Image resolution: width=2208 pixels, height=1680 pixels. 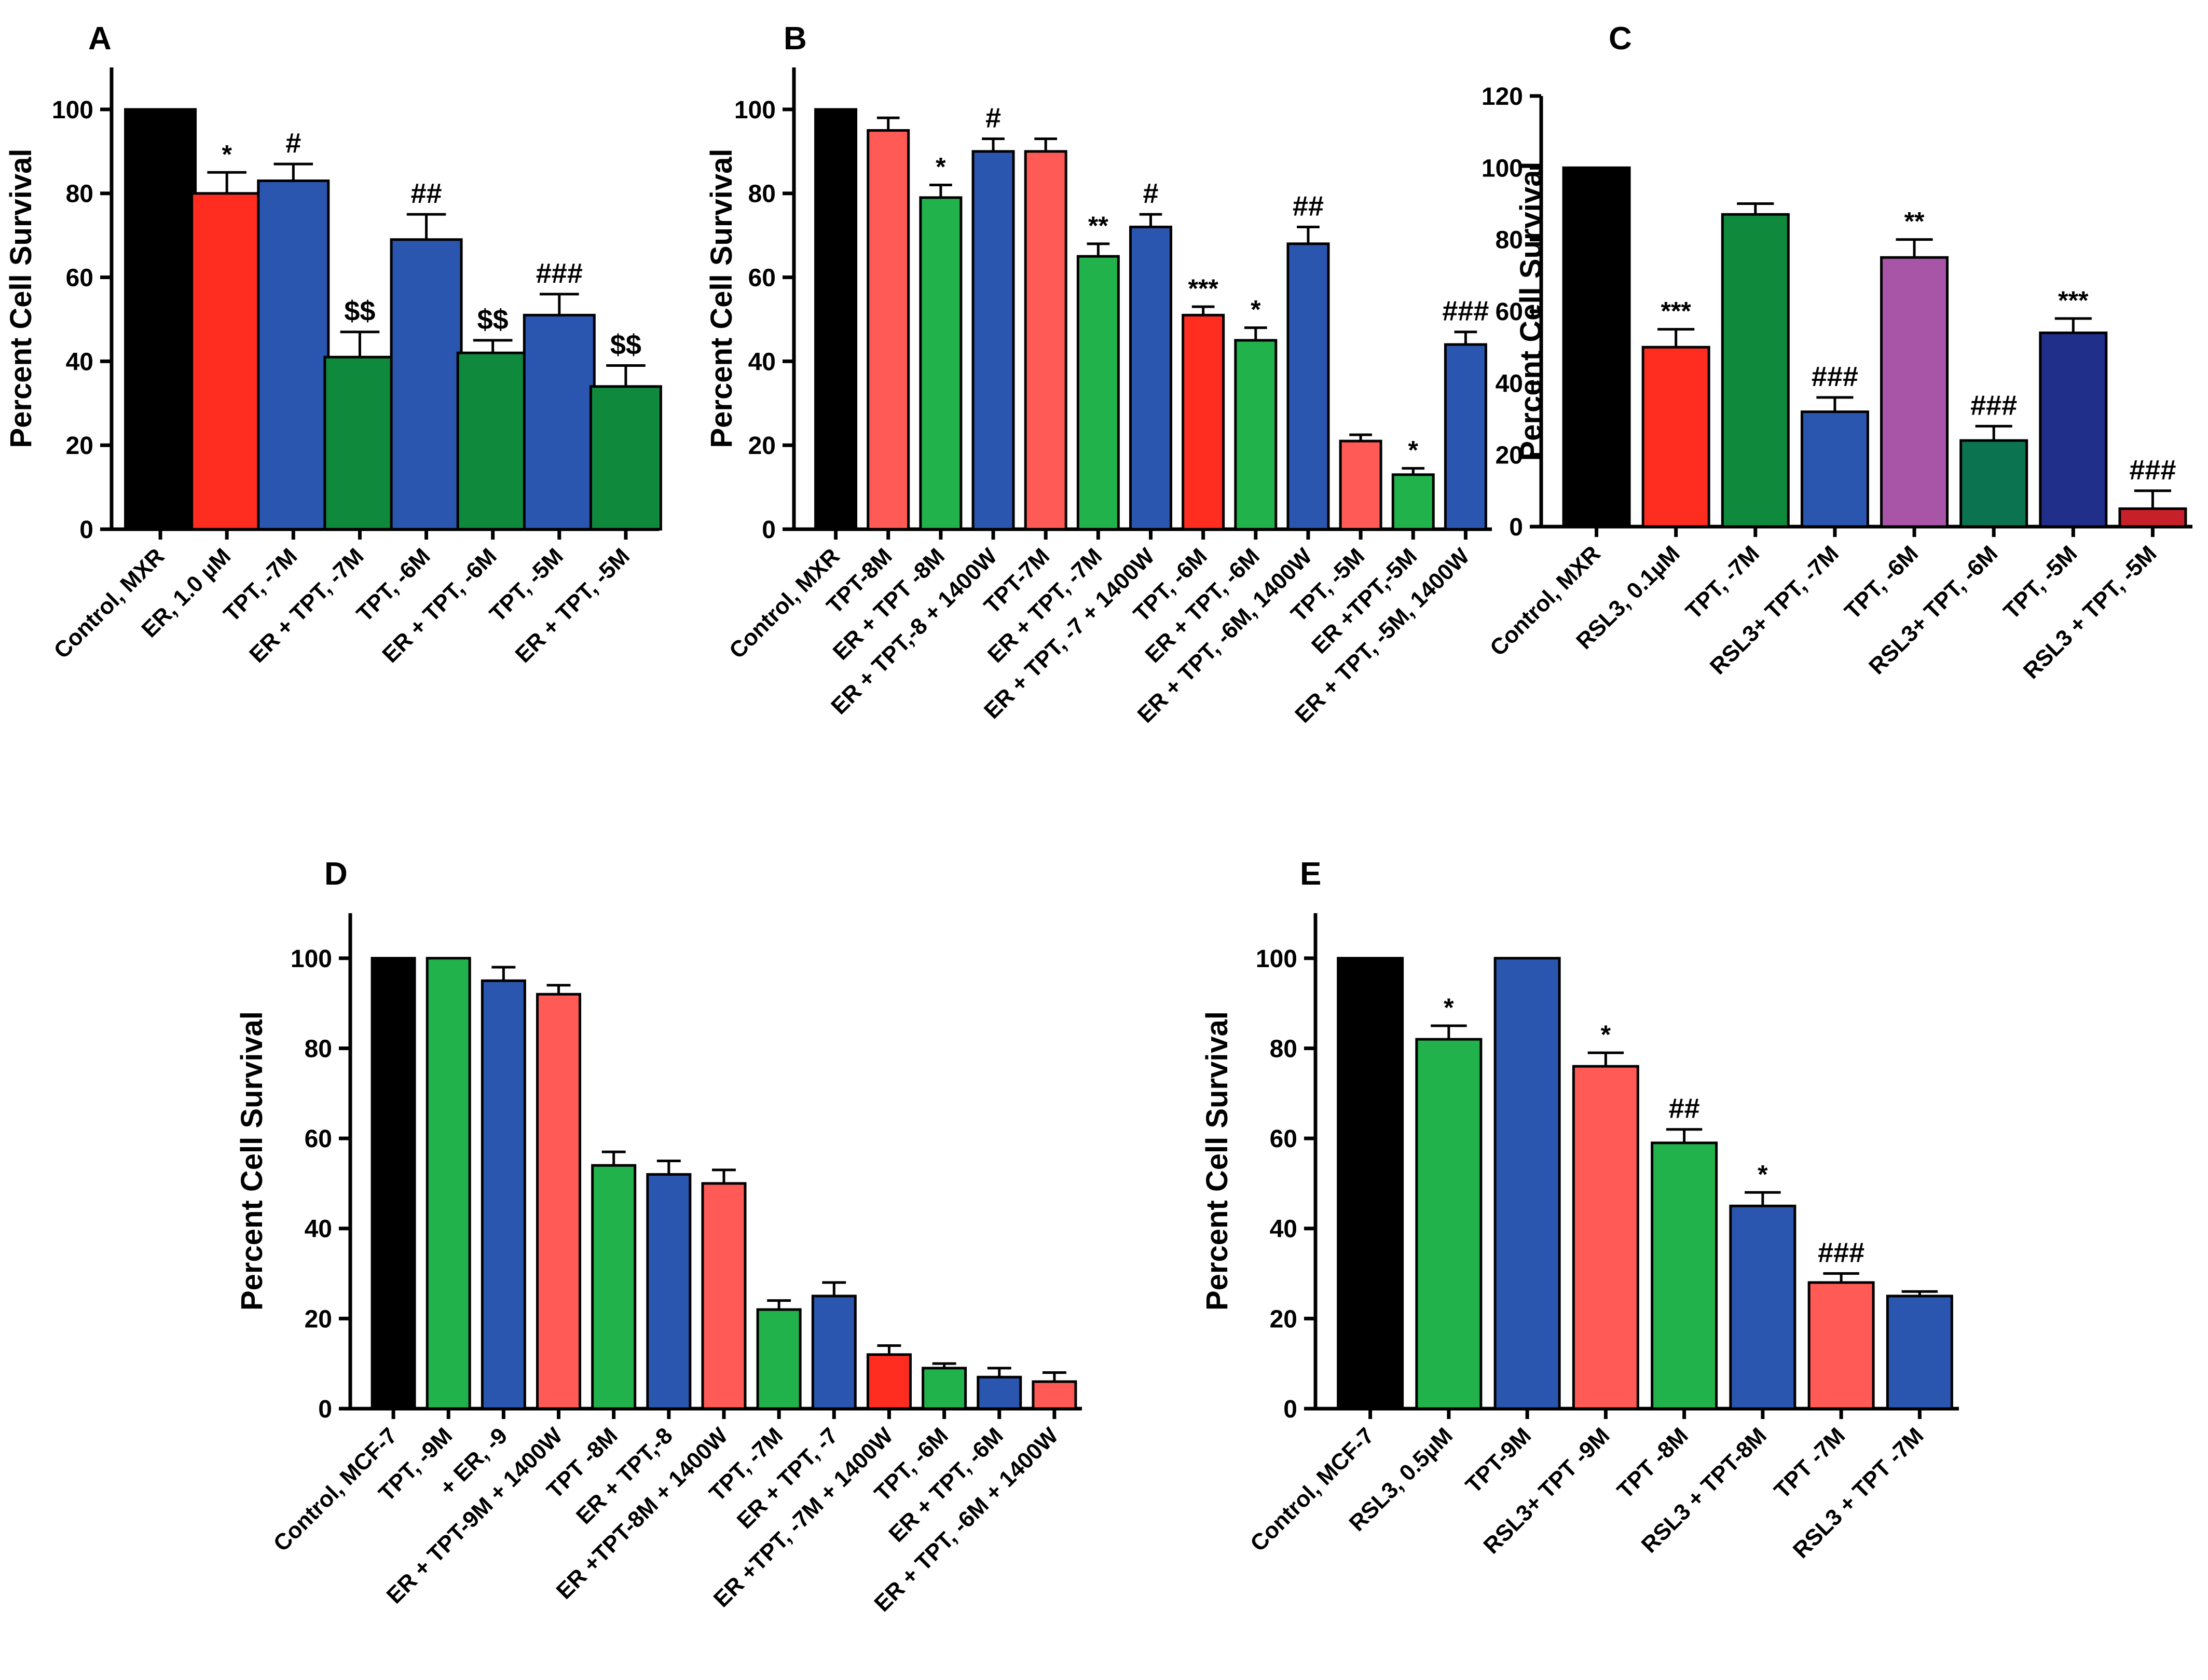 What do you see at coordinates (572, 605) in the screenshot?
I see `category-label: ER + TPT, -5M` at bounding box center [572, 605].